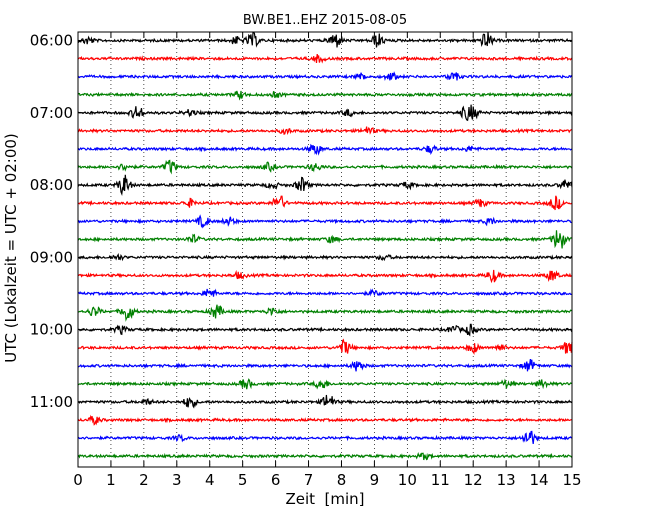 This screenshot has height=520, width=650. I want to click on x-tick-label: 6, so click(276, 480).